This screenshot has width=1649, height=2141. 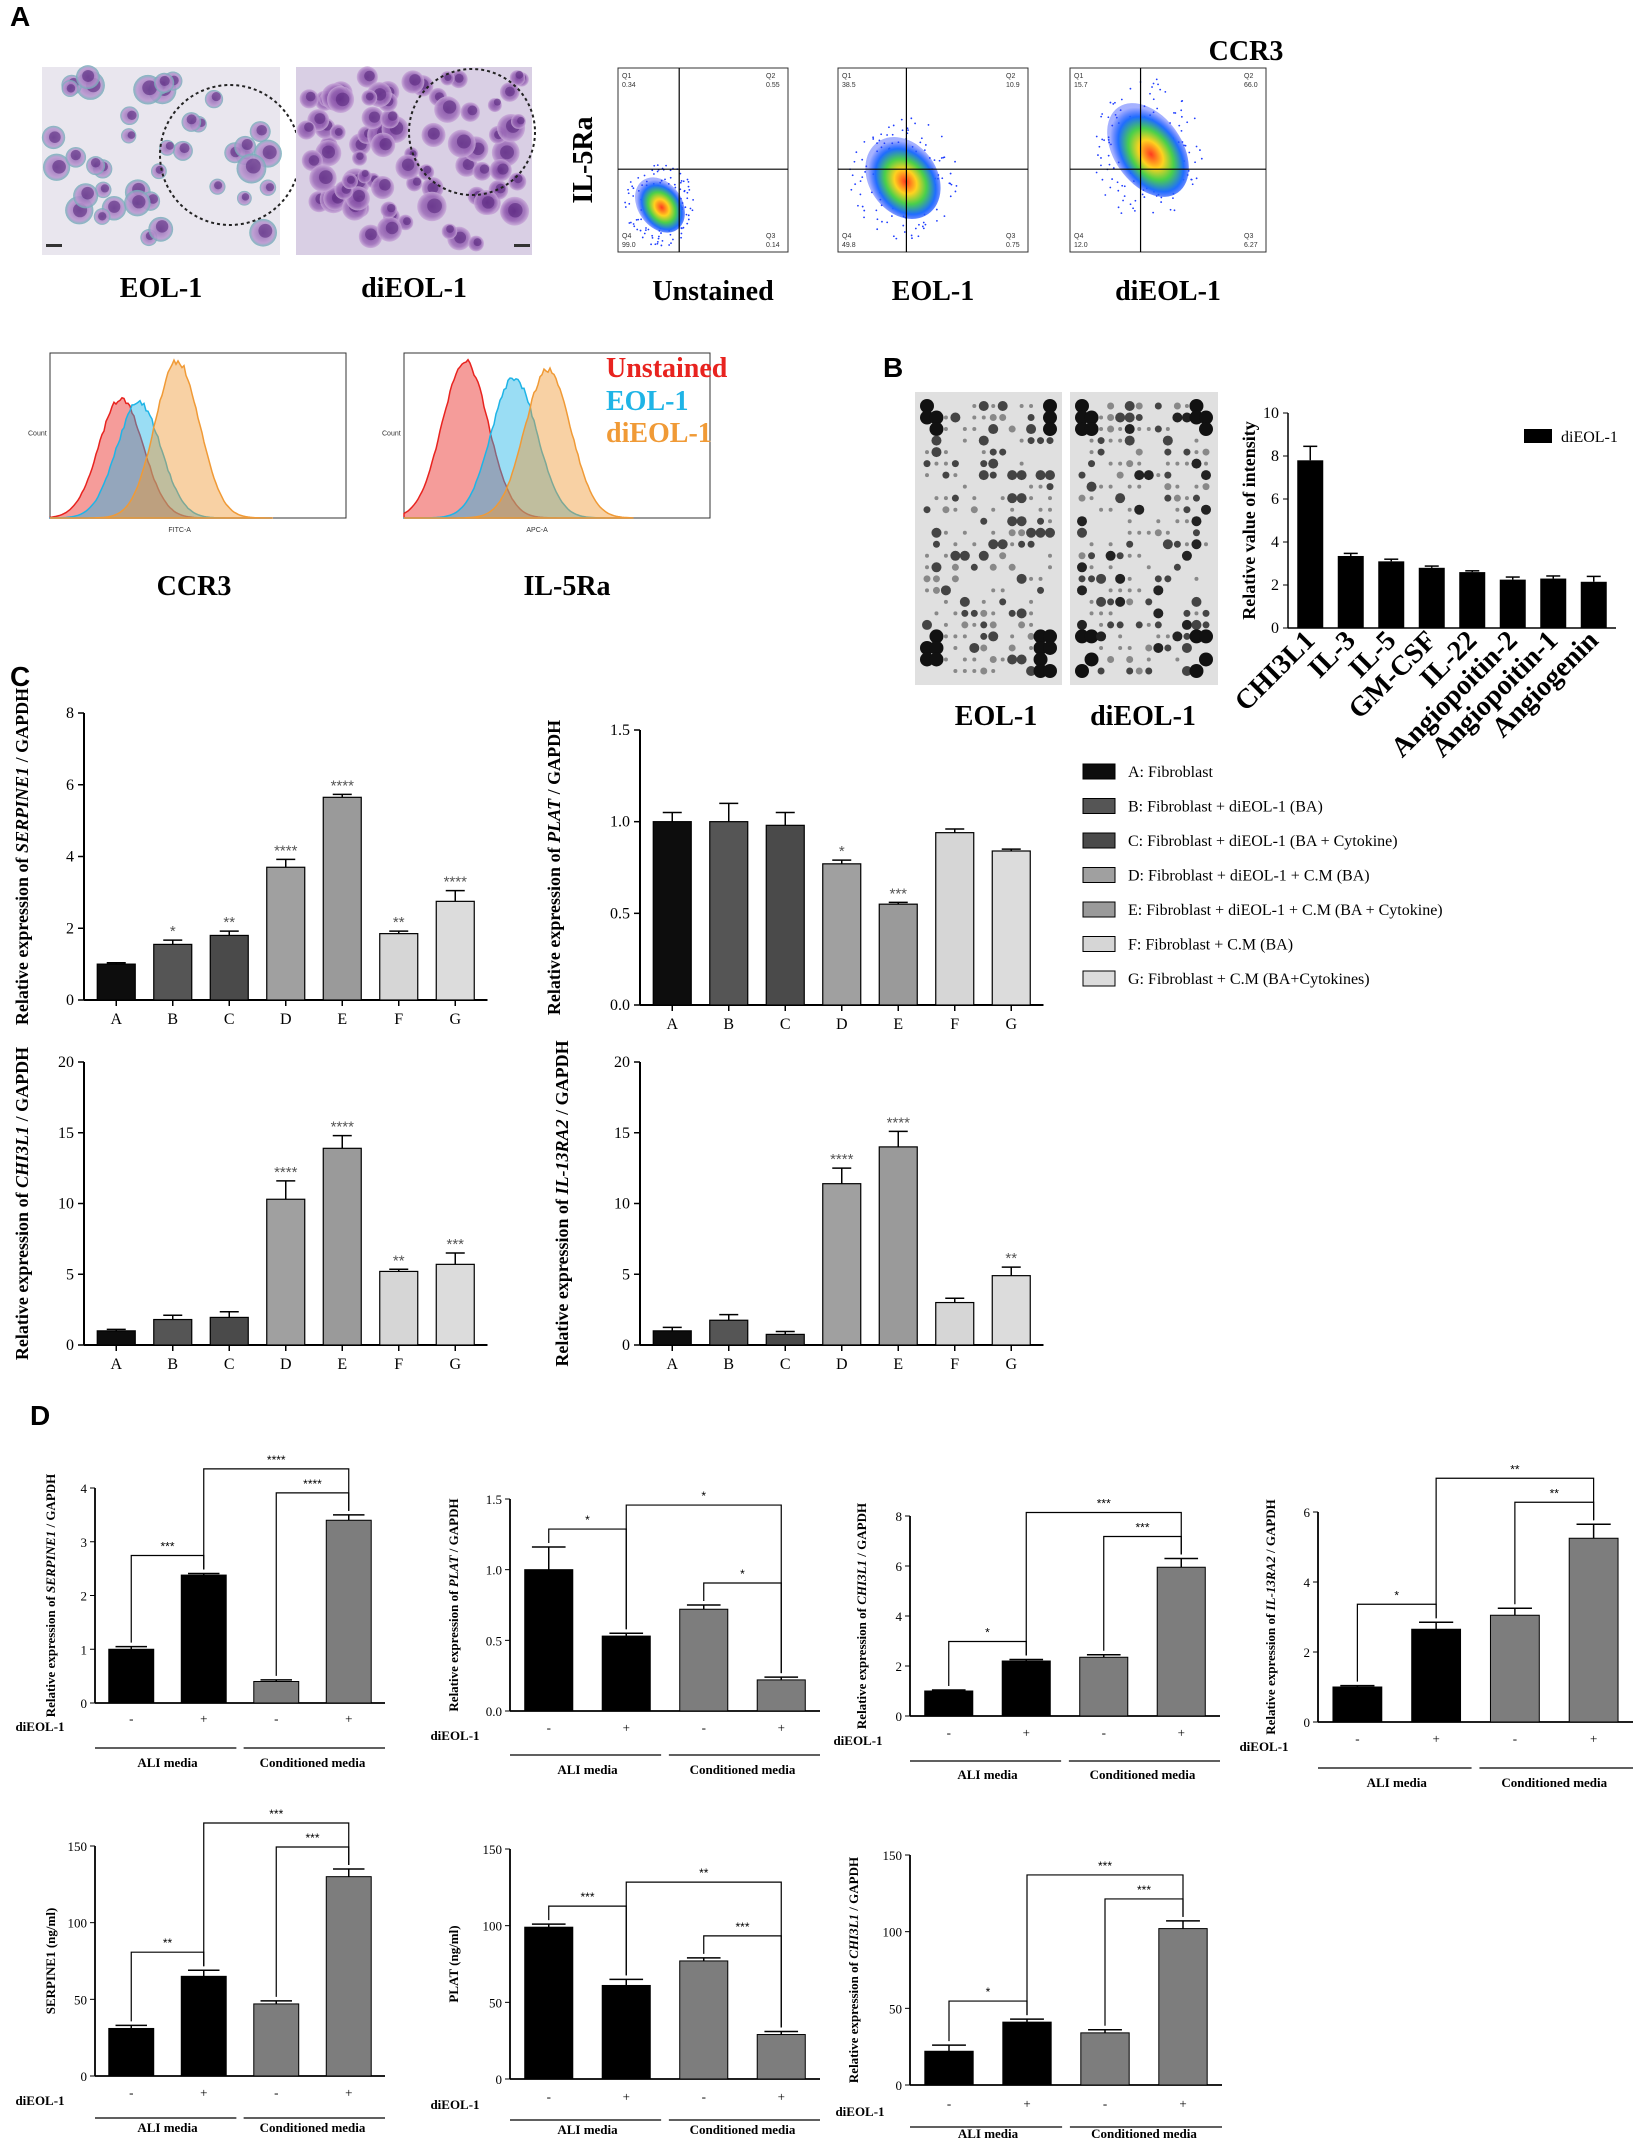 What do you see at coordinates (50, 1928) in the screenshot?
I see `y-axis-label-suffix: (ng/ml)` at bounding box center [50, 1928].